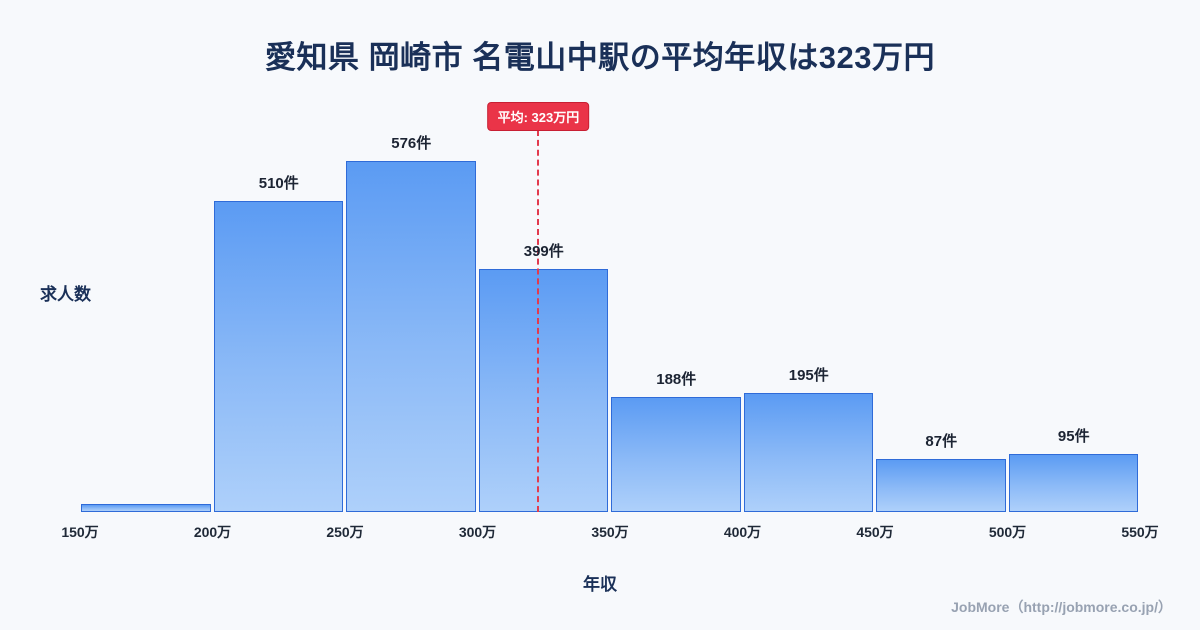  I want to click on bar-count-label: 95件, so click(1073, 436).